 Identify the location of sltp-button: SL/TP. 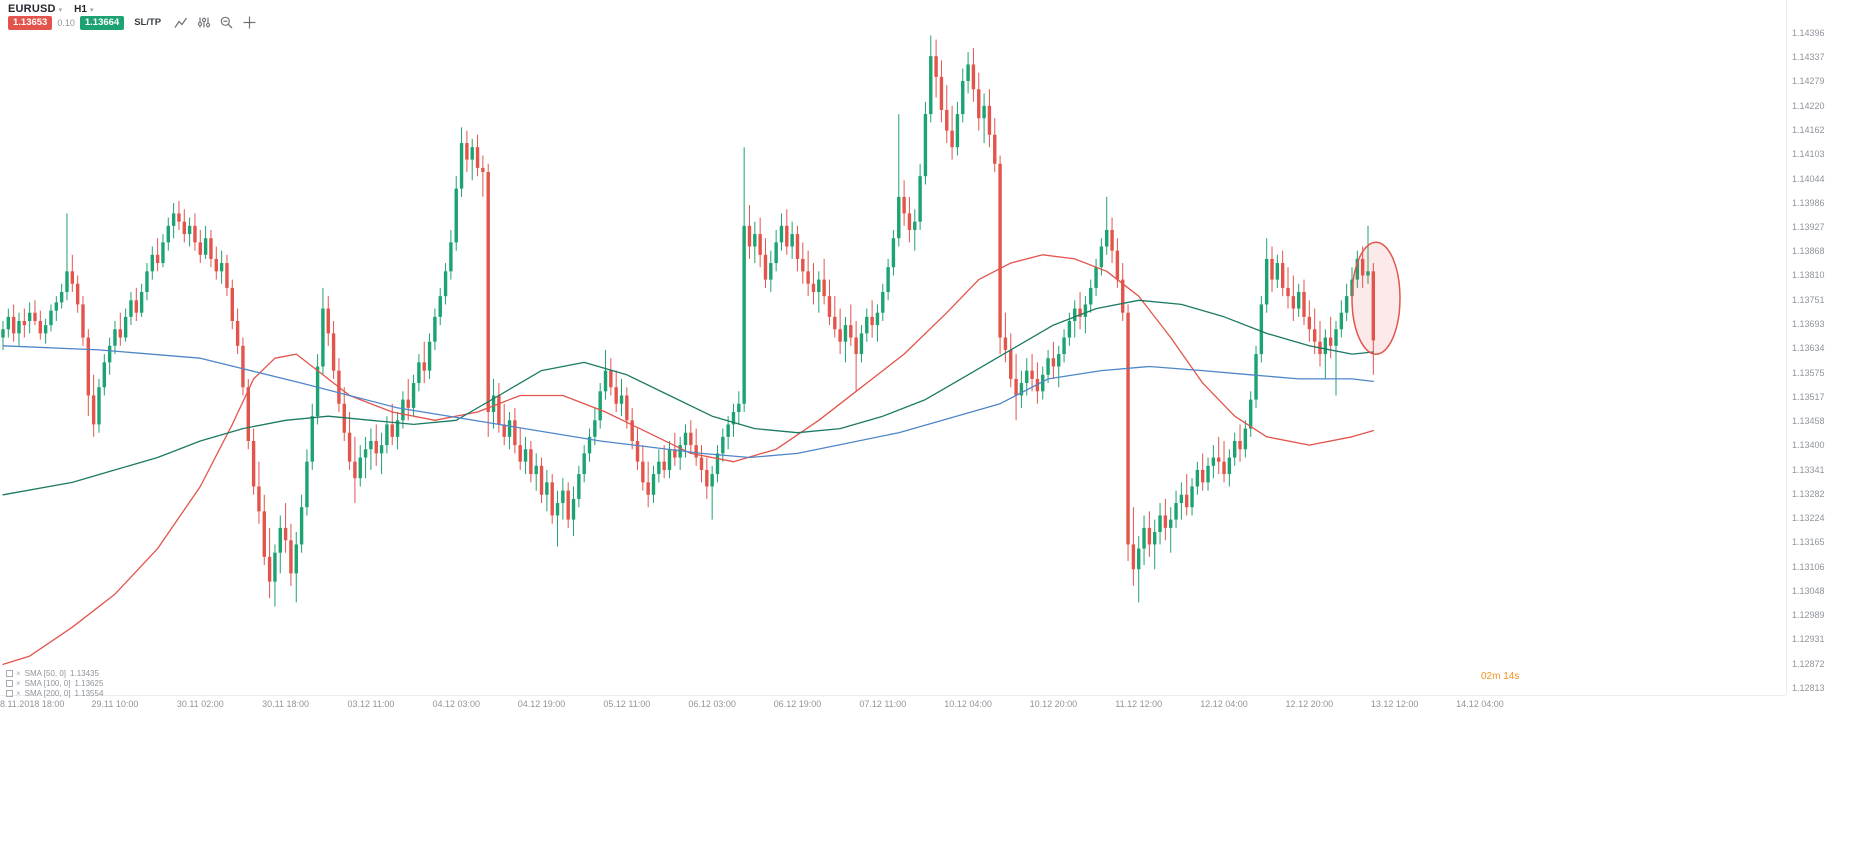
(148, 22).